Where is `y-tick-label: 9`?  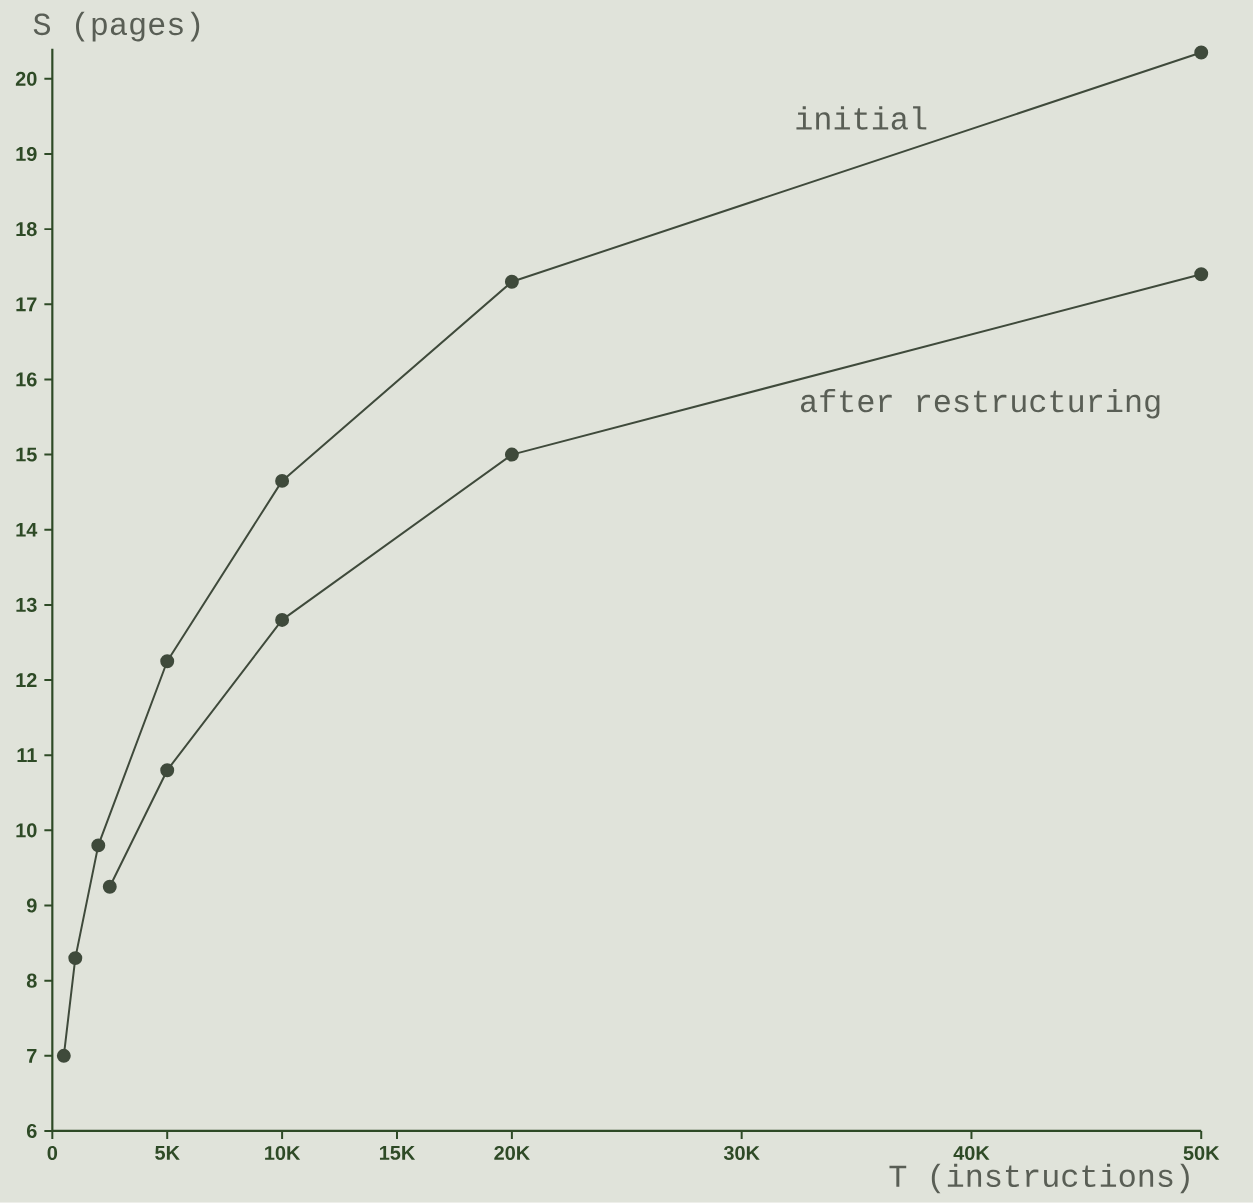
y-tick-label: 9 is located at coordinates (31, 905).